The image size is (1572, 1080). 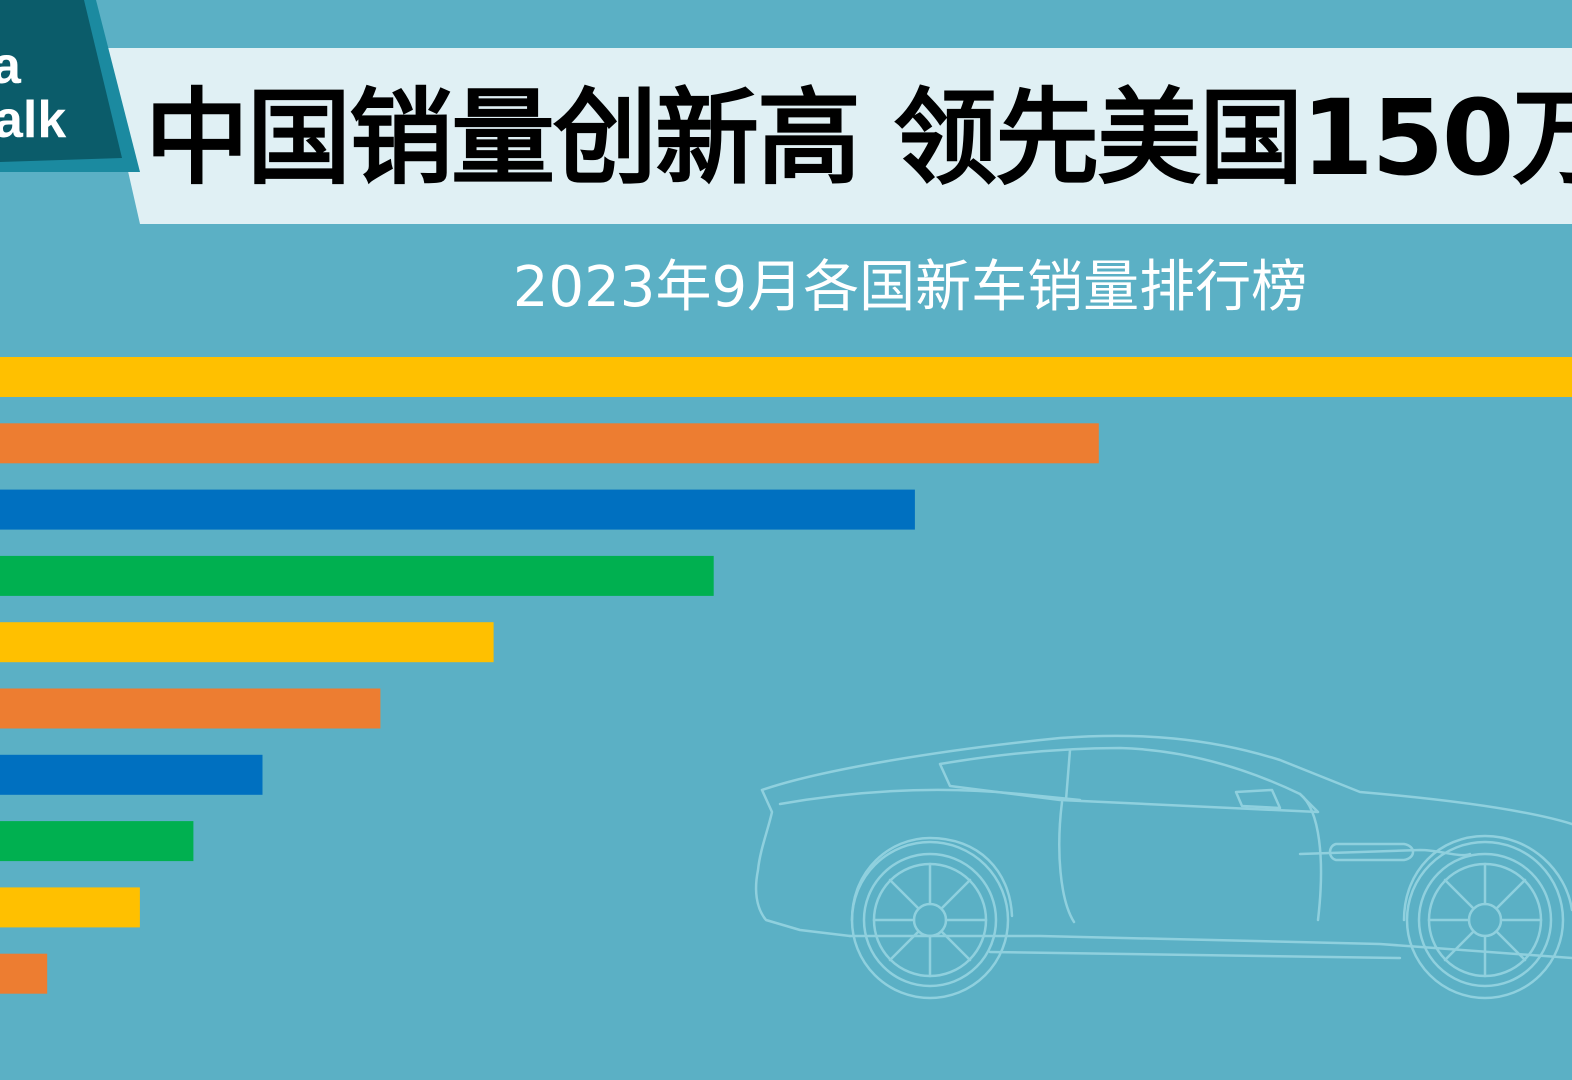 What do you see at coordinates (910, 287) in the screenshot?
I see `chart-subtitle: 2023年9月各国新车销量排行榜` at bounding box center [910, 287].